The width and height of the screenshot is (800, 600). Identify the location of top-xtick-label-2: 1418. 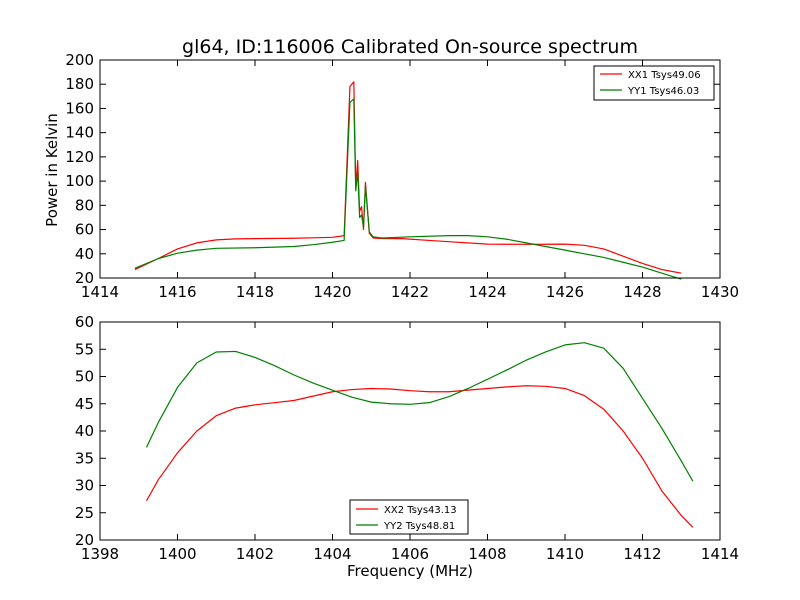
(255, 292).